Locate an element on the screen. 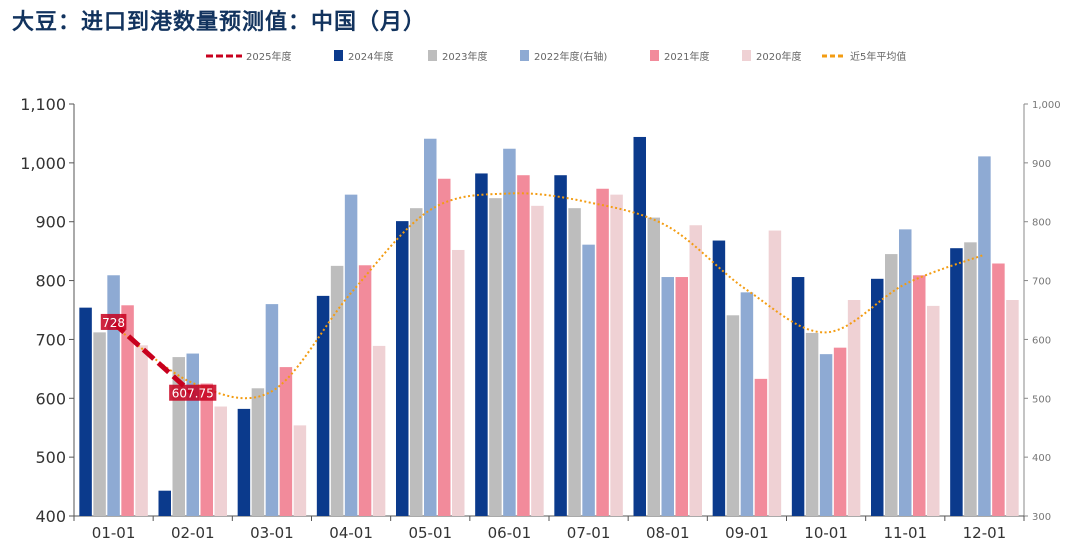 The width and height of the screenshot is (1080, 544). legend-item: 2023年度 is located at coordinates (457, 56).